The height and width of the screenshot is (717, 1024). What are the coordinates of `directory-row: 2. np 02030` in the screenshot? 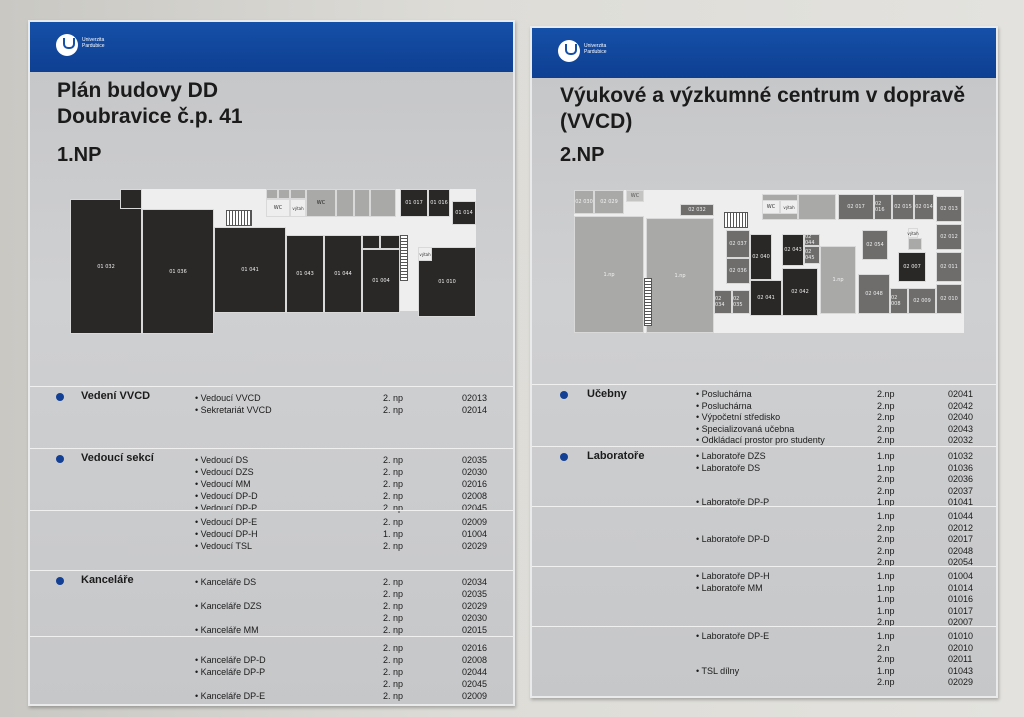 It's located at (271, 618).